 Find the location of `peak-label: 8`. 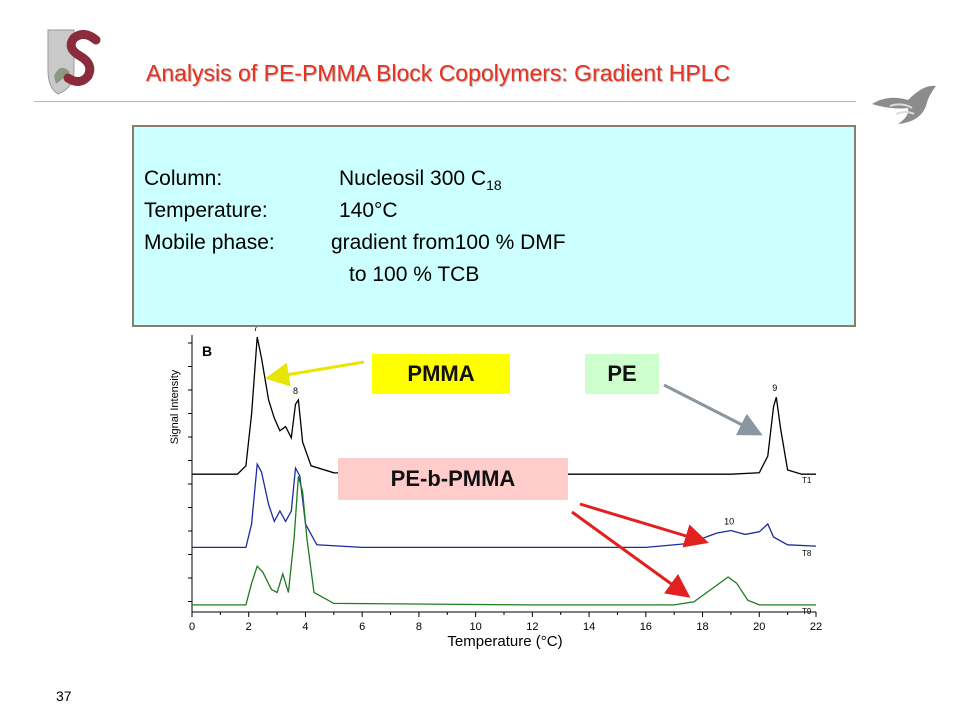

peak-label: 8 is located at coordinates (295, 391).